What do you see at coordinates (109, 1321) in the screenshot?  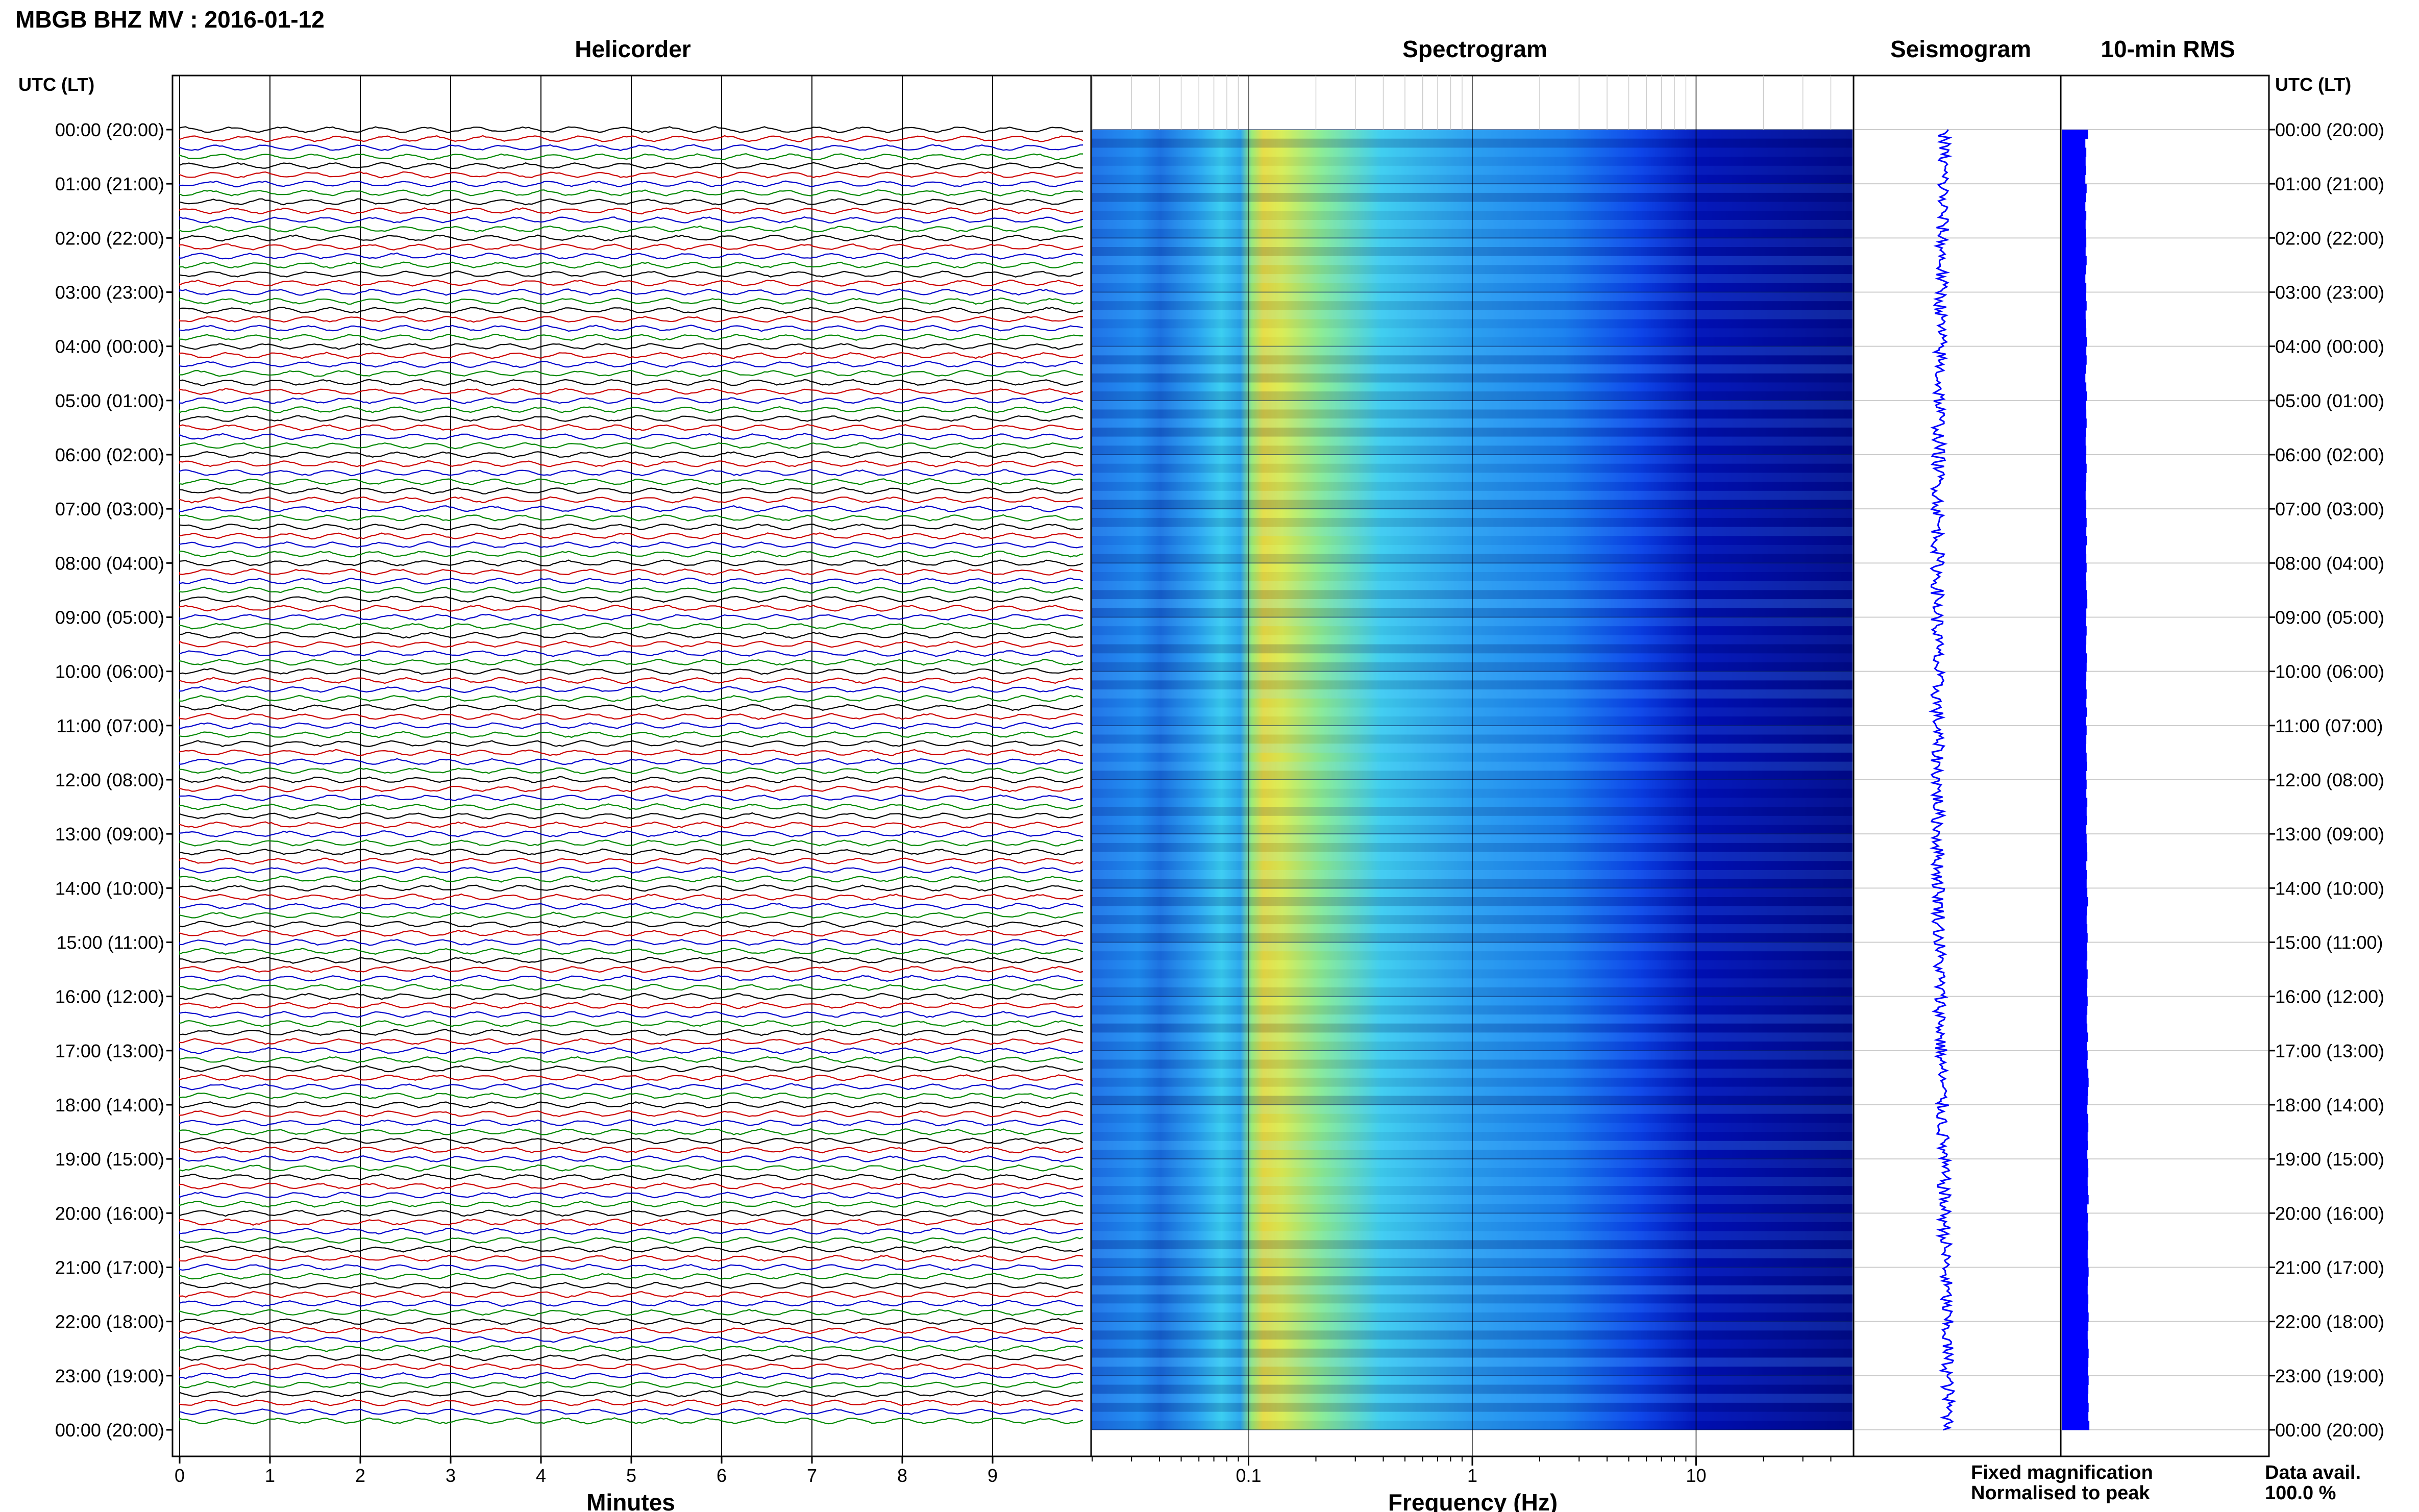 I see `time-label-left: 22:00 (18:00)` at bounding box center [109, 1321].